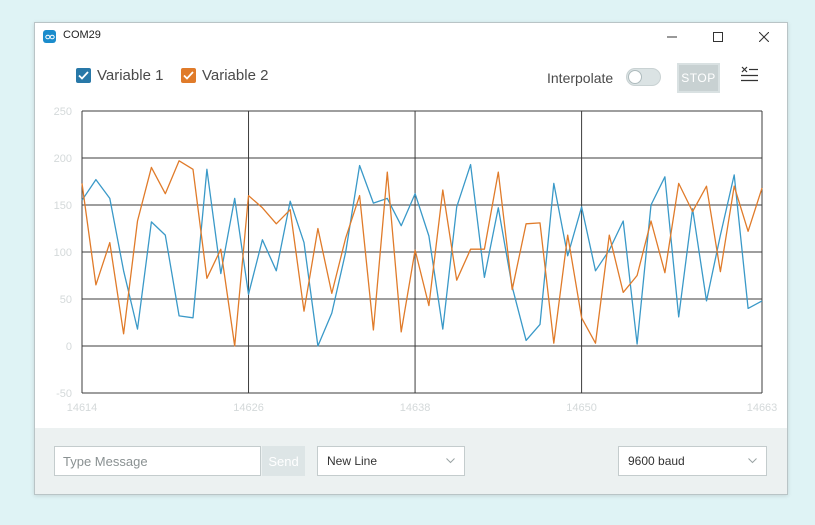  I want to click on close-button, so click(764, 37).